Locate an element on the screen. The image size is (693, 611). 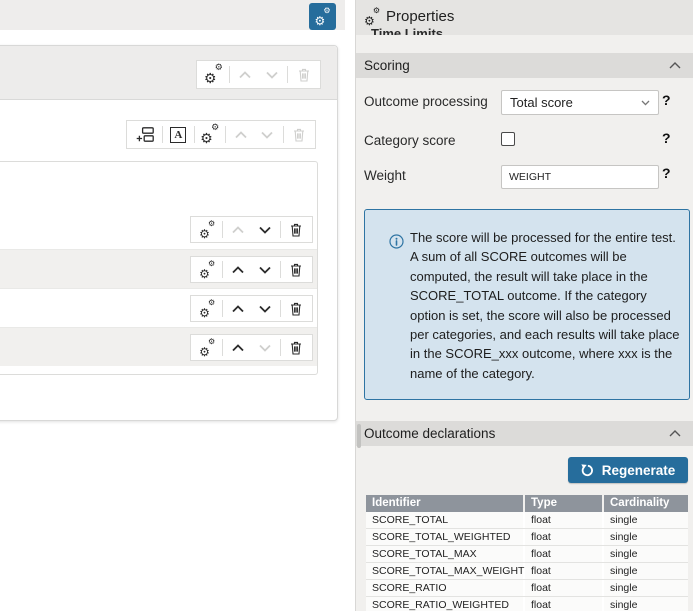
table-row: SCORE_RATIO_WEIGHTED float single is located at coordinates (527, 604).